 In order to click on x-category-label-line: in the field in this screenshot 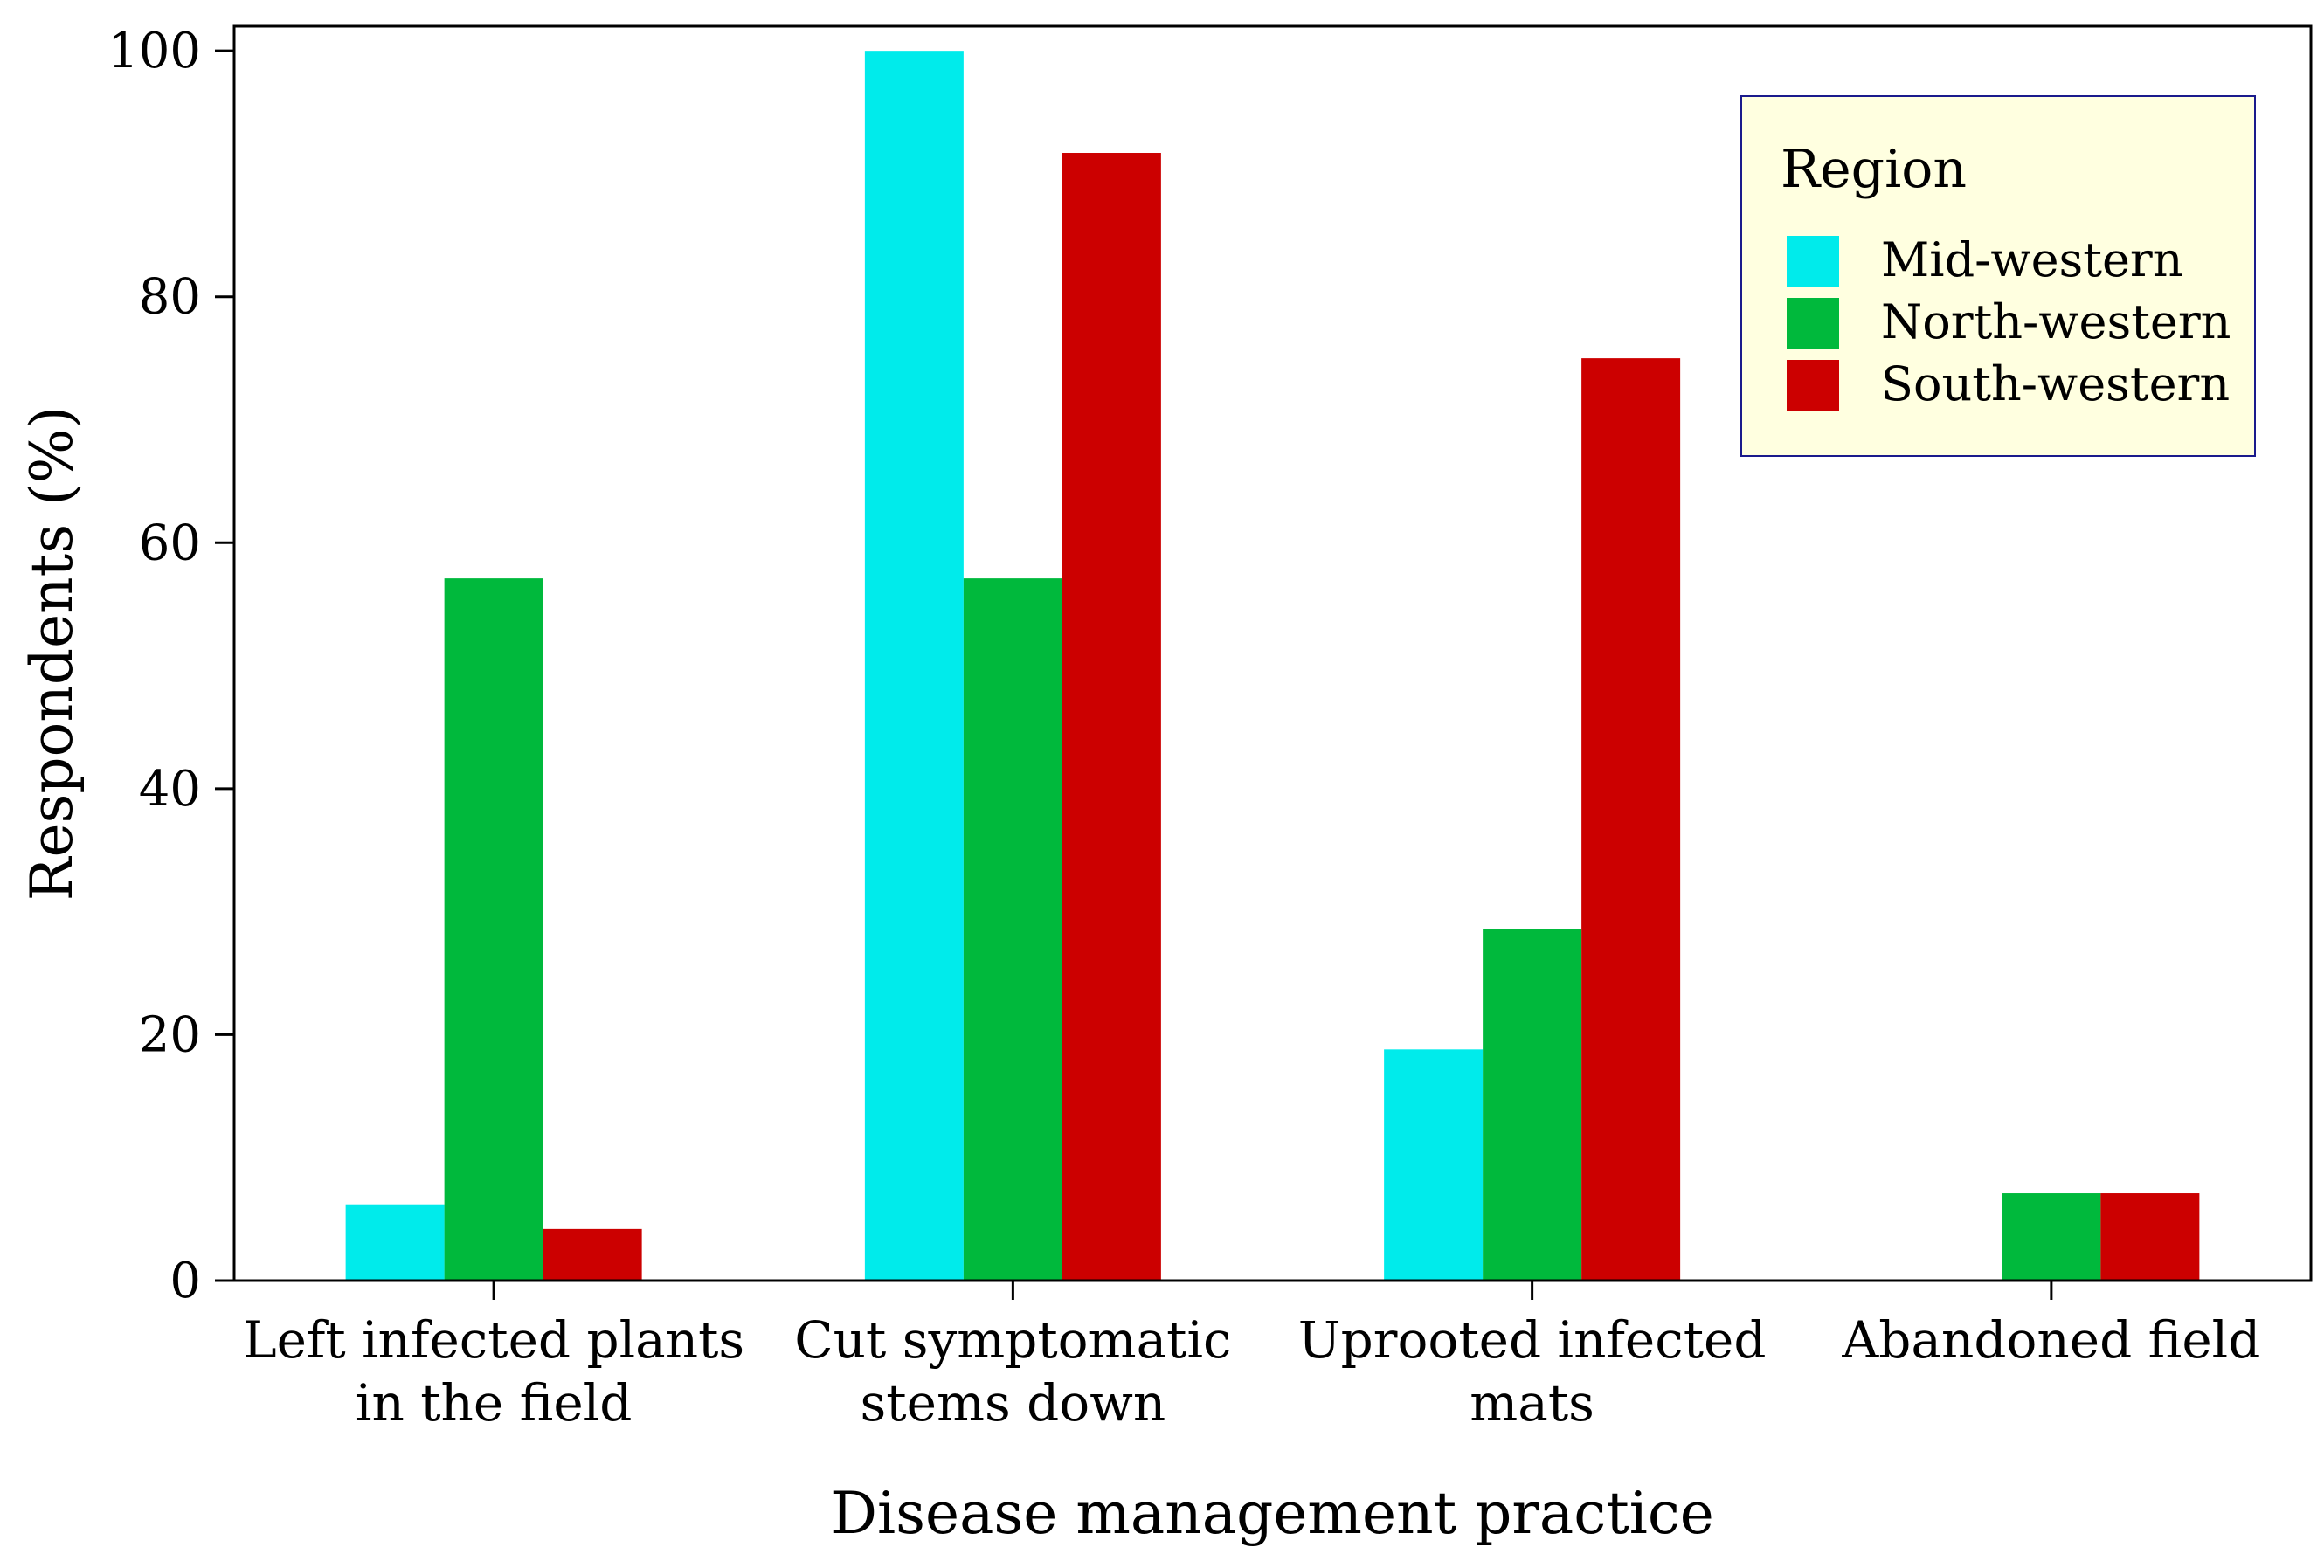, I will do `click(494, 1403)`.